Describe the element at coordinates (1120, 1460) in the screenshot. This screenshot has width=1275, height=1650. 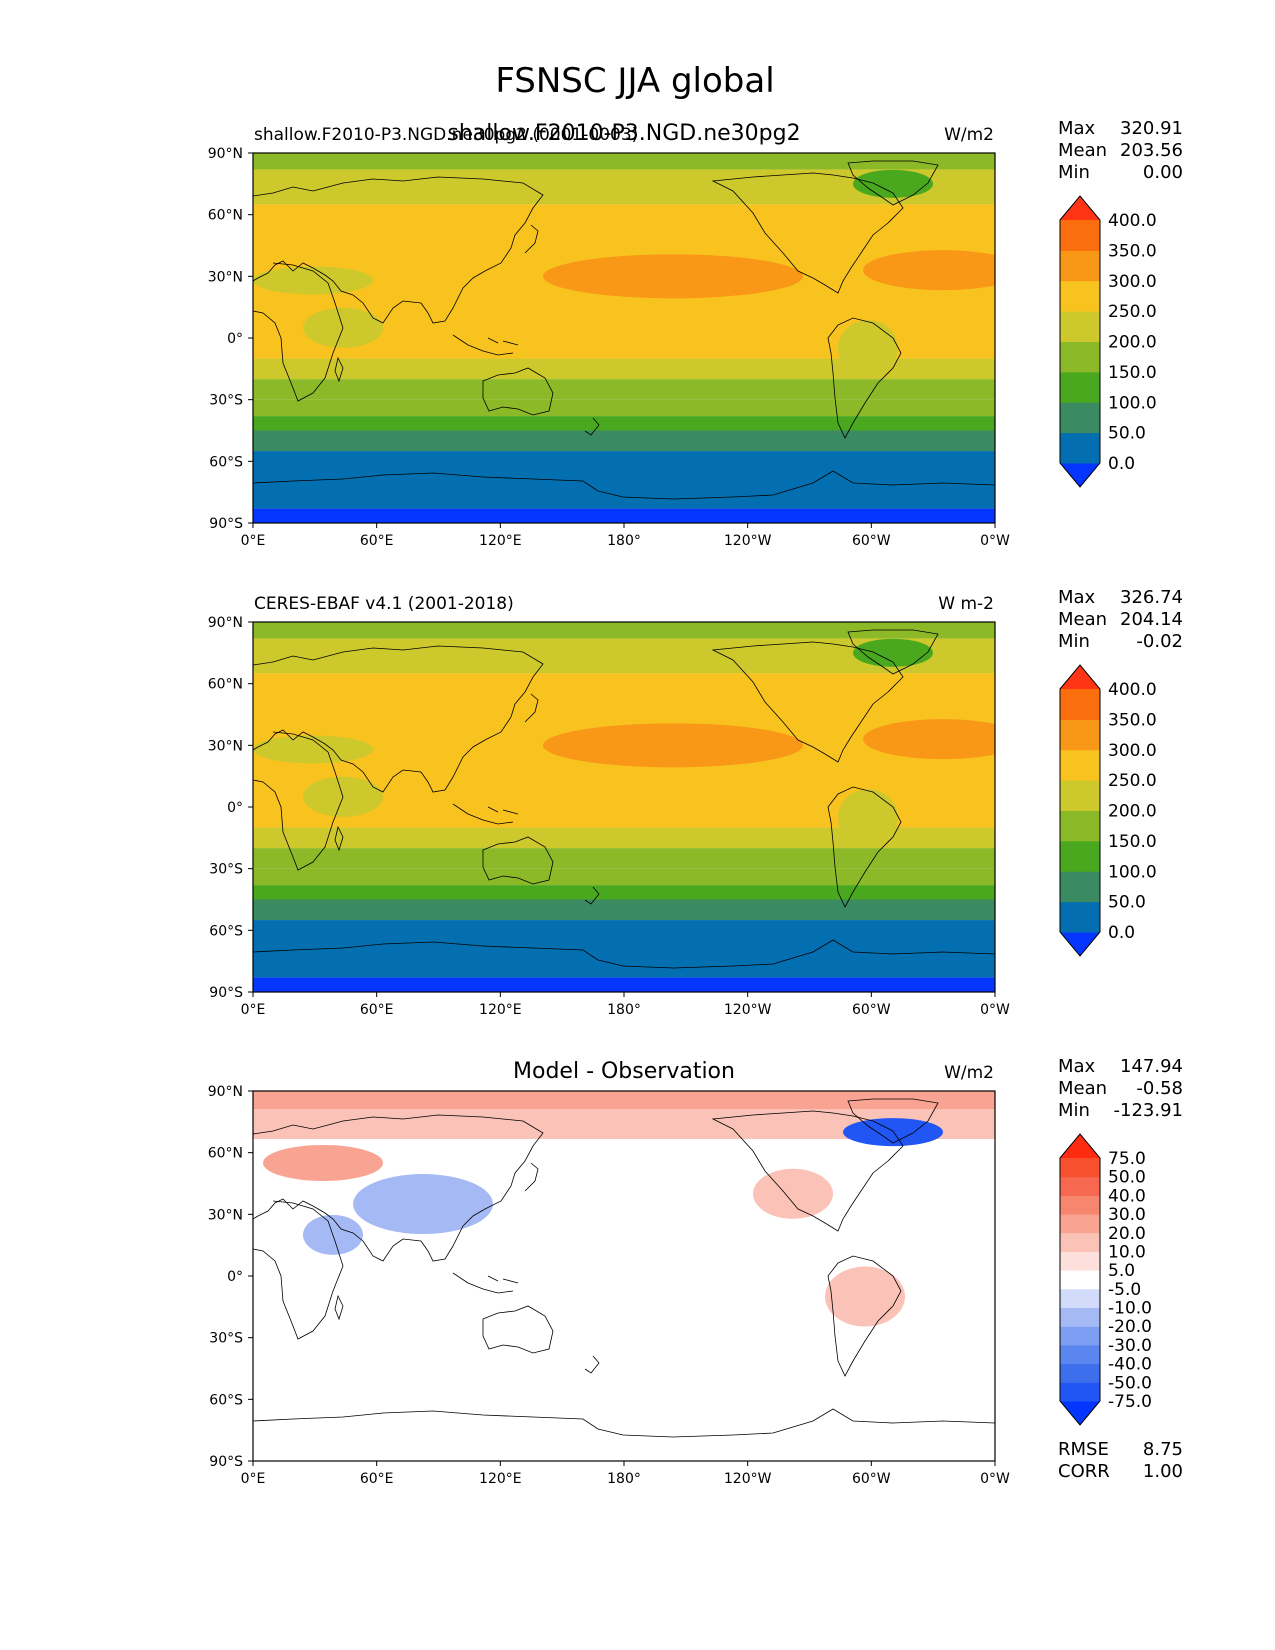
I see `panel-difference-footer: RMSE 8.75 CORR 1.00` at that location.